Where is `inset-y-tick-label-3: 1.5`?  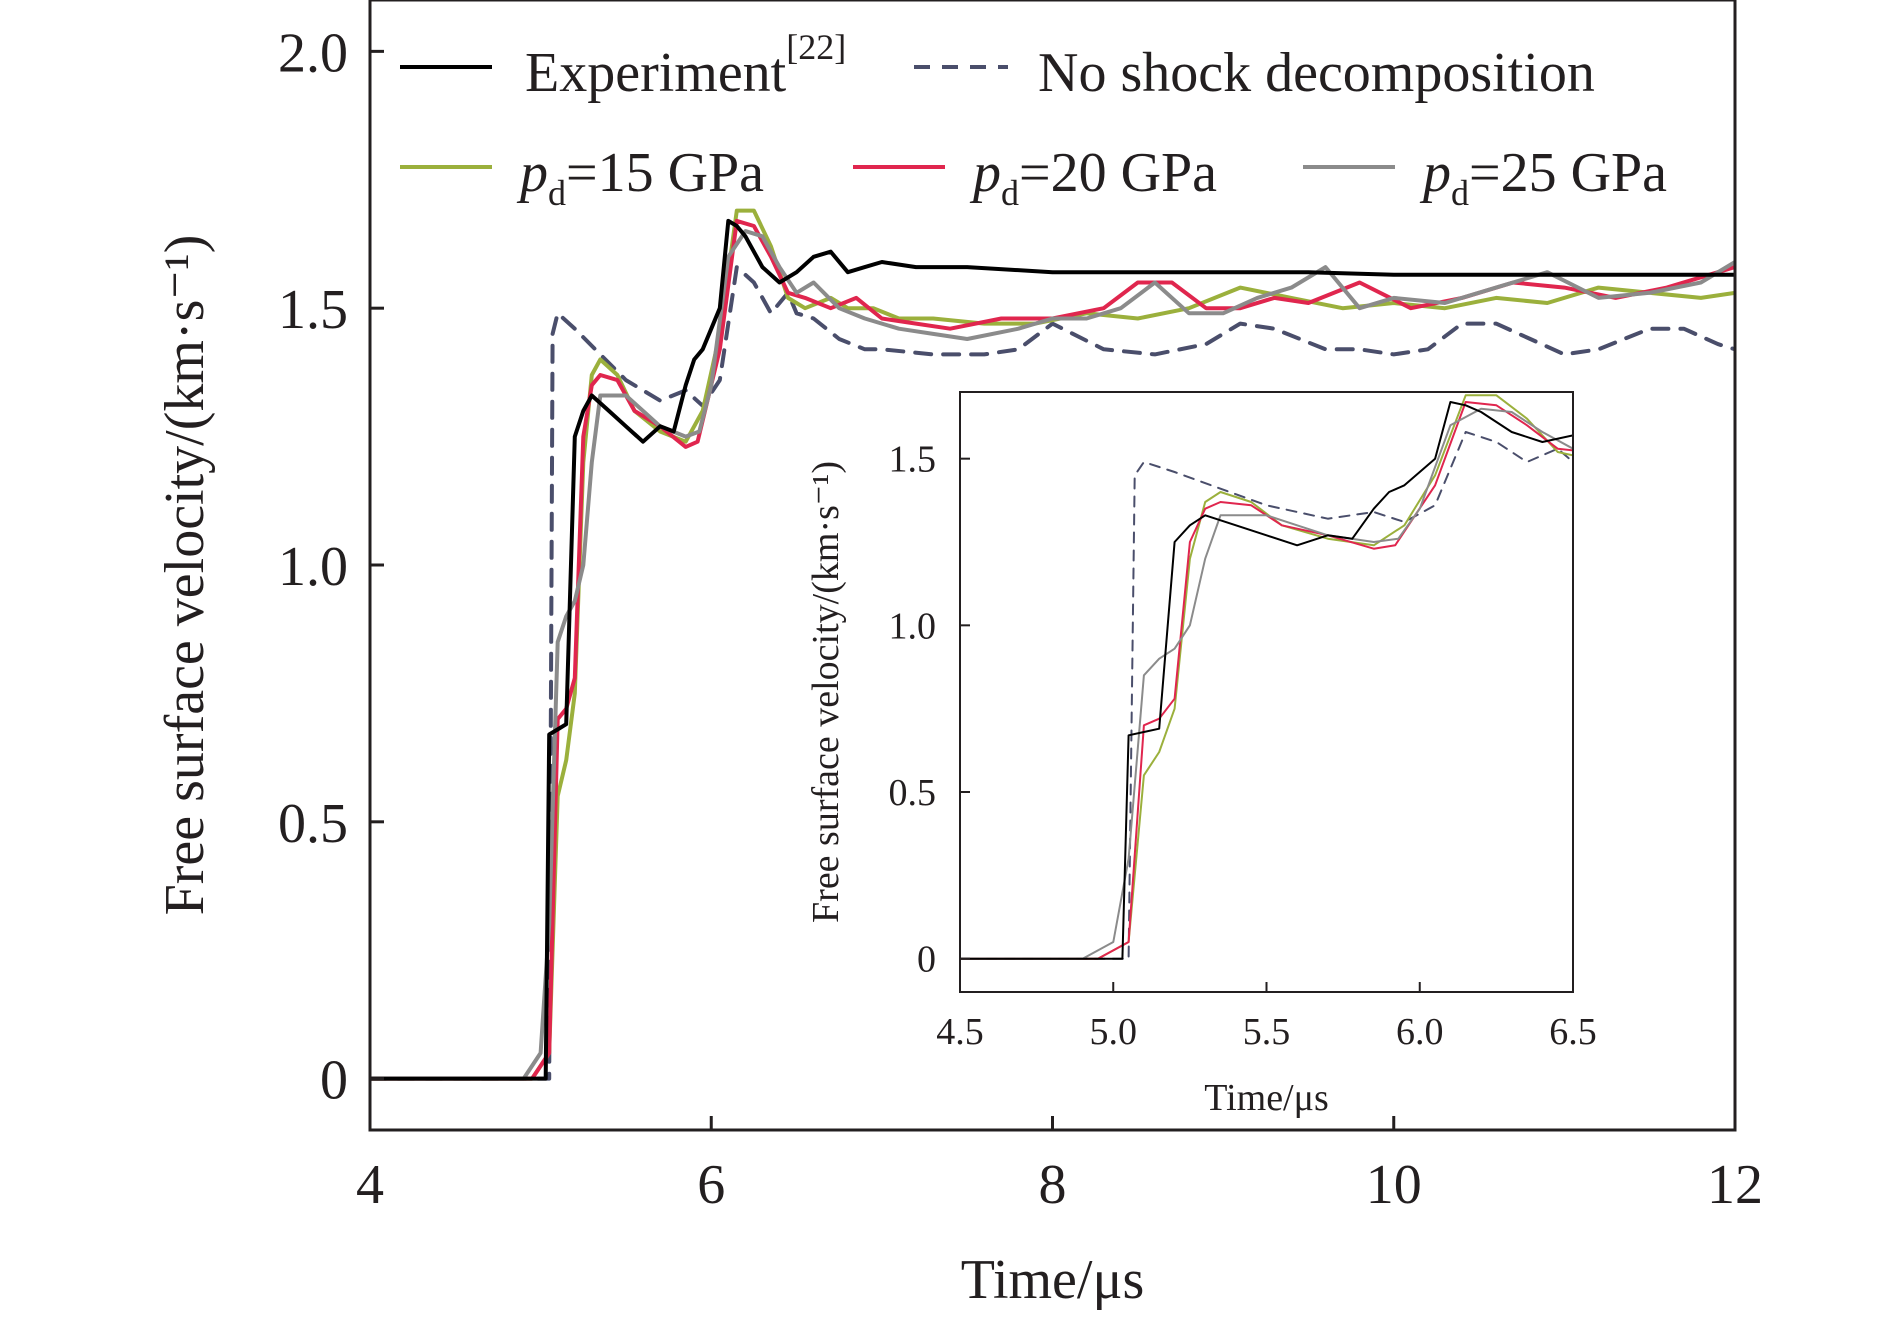 inset-y-tick-label-3: 1.5 is located at coordinates (913, 460).